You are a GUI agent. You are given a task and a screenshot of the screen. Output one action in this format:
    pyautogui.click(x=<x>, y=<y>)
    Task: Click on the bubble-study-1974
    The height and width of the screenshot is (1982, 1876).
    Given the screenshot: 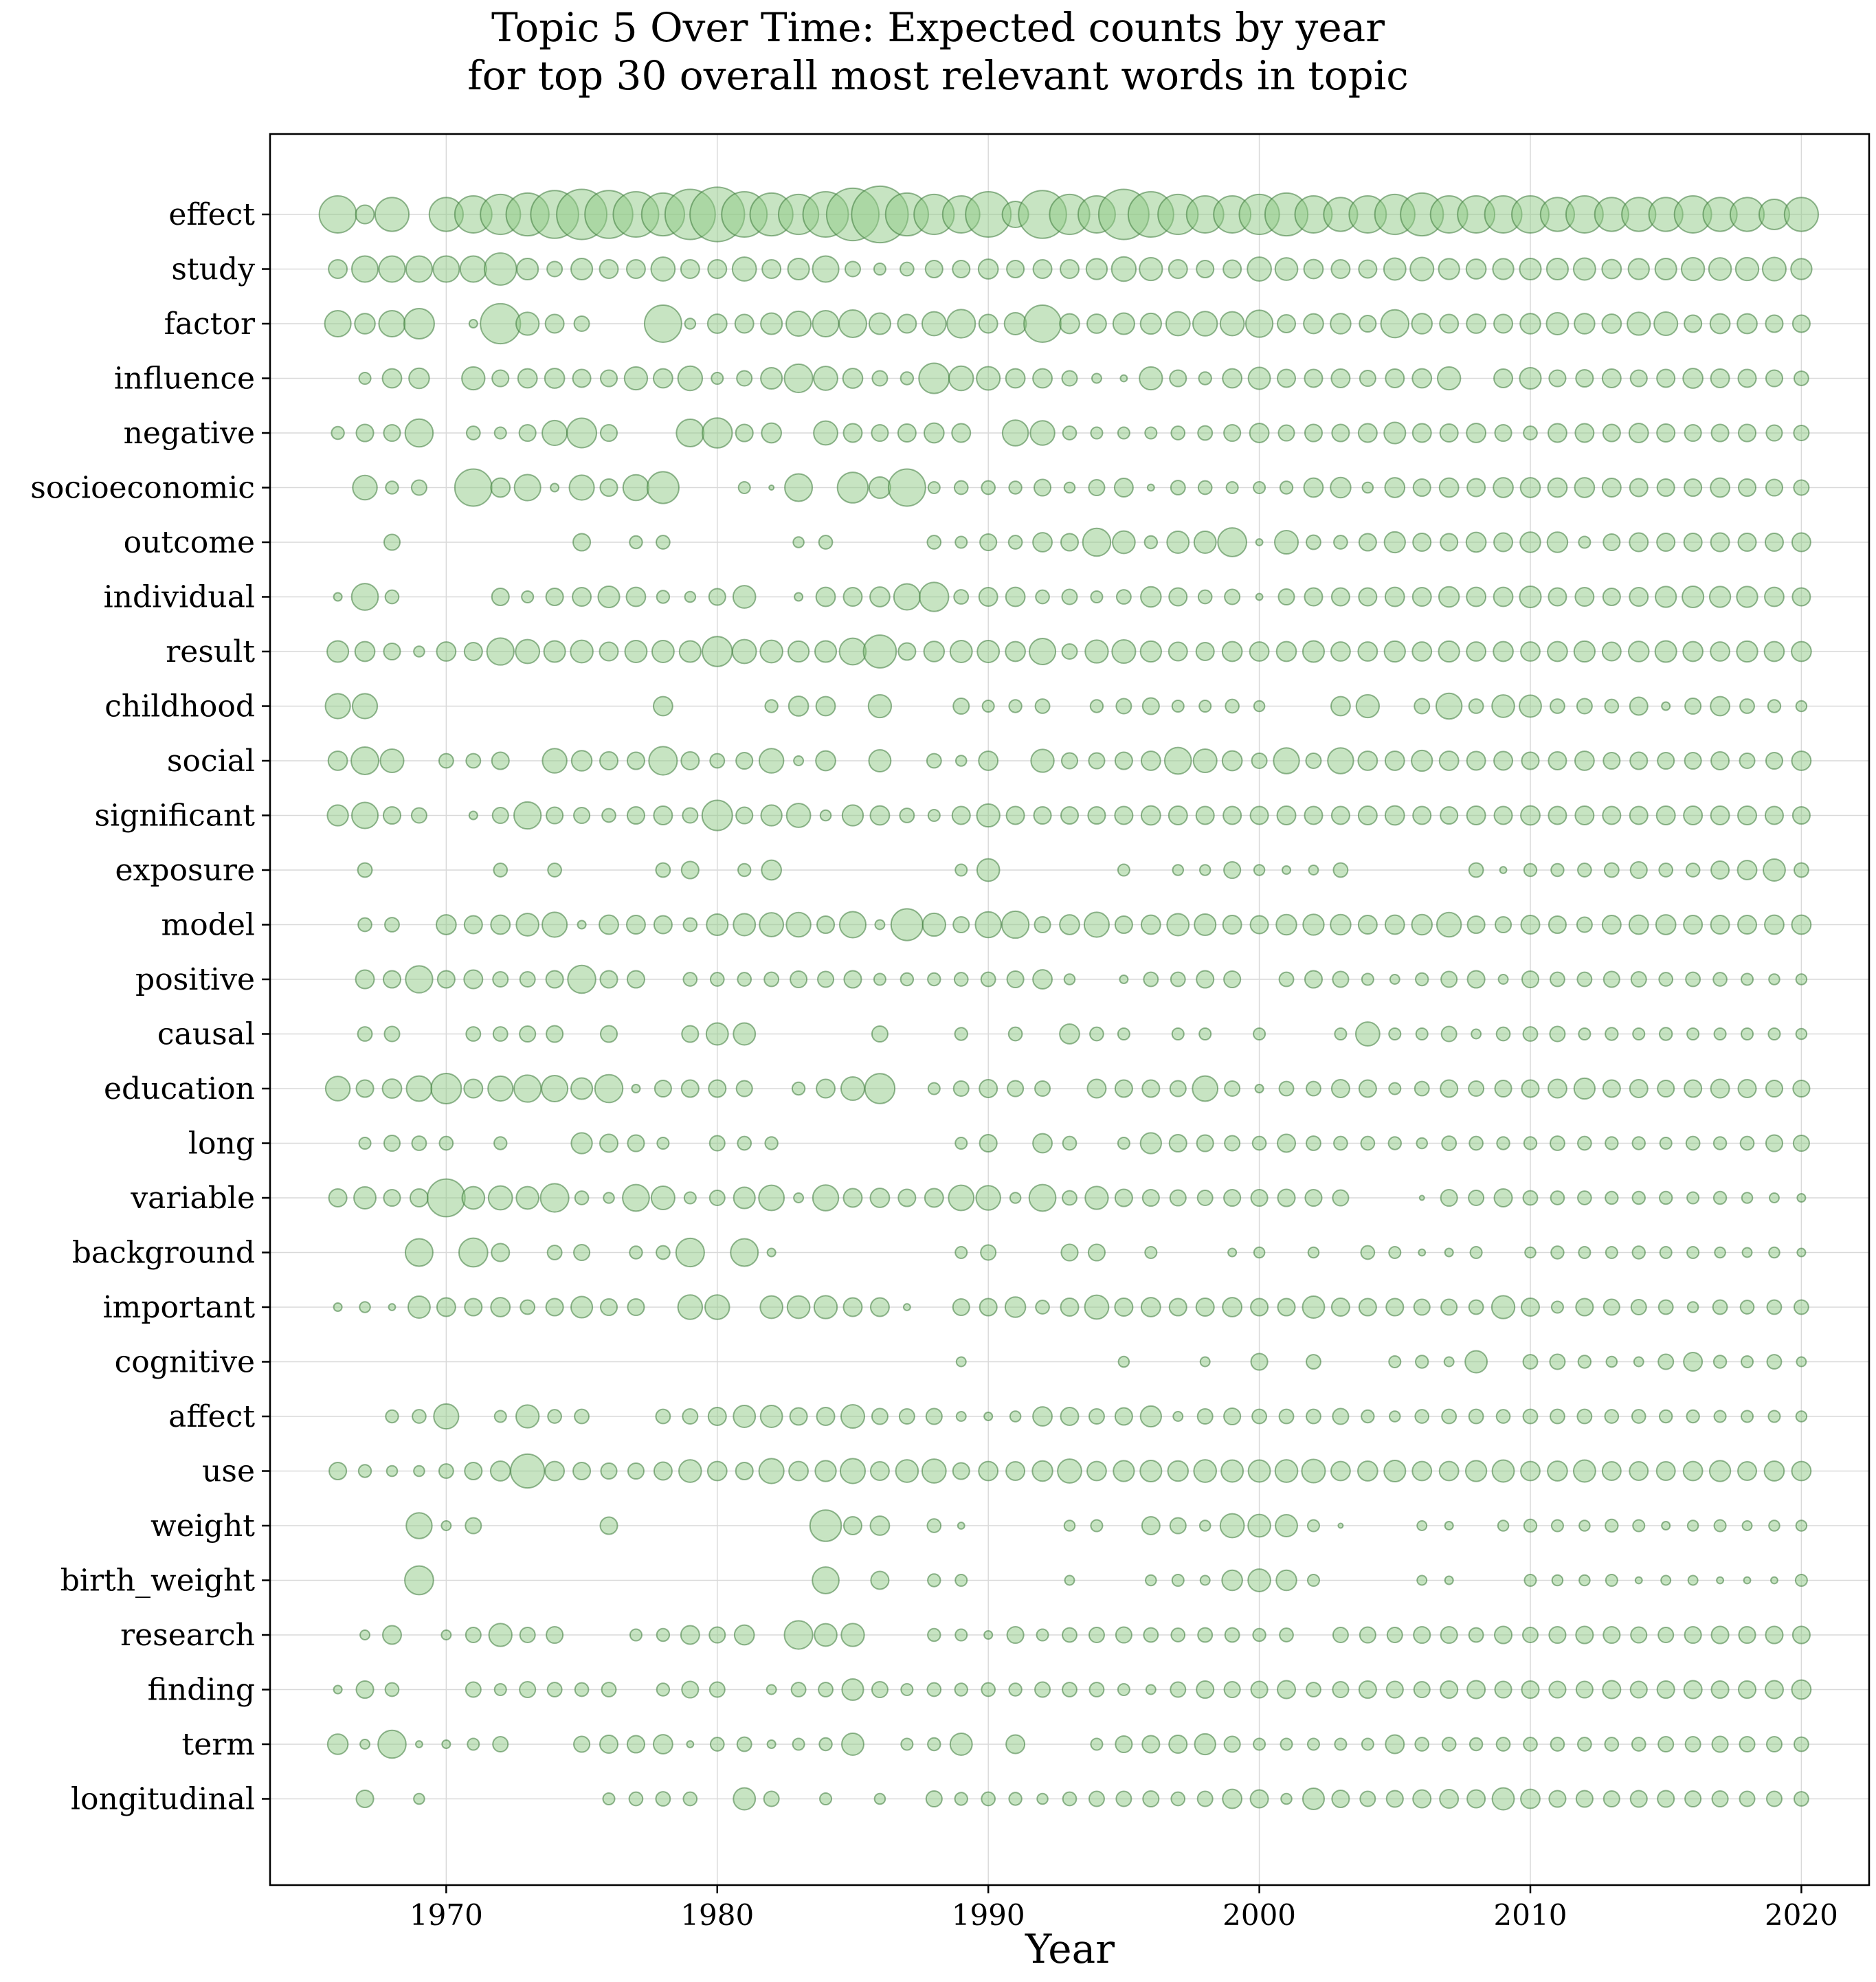 What is the action you would take?
    pyautogui.click(x=555, y=269)
    